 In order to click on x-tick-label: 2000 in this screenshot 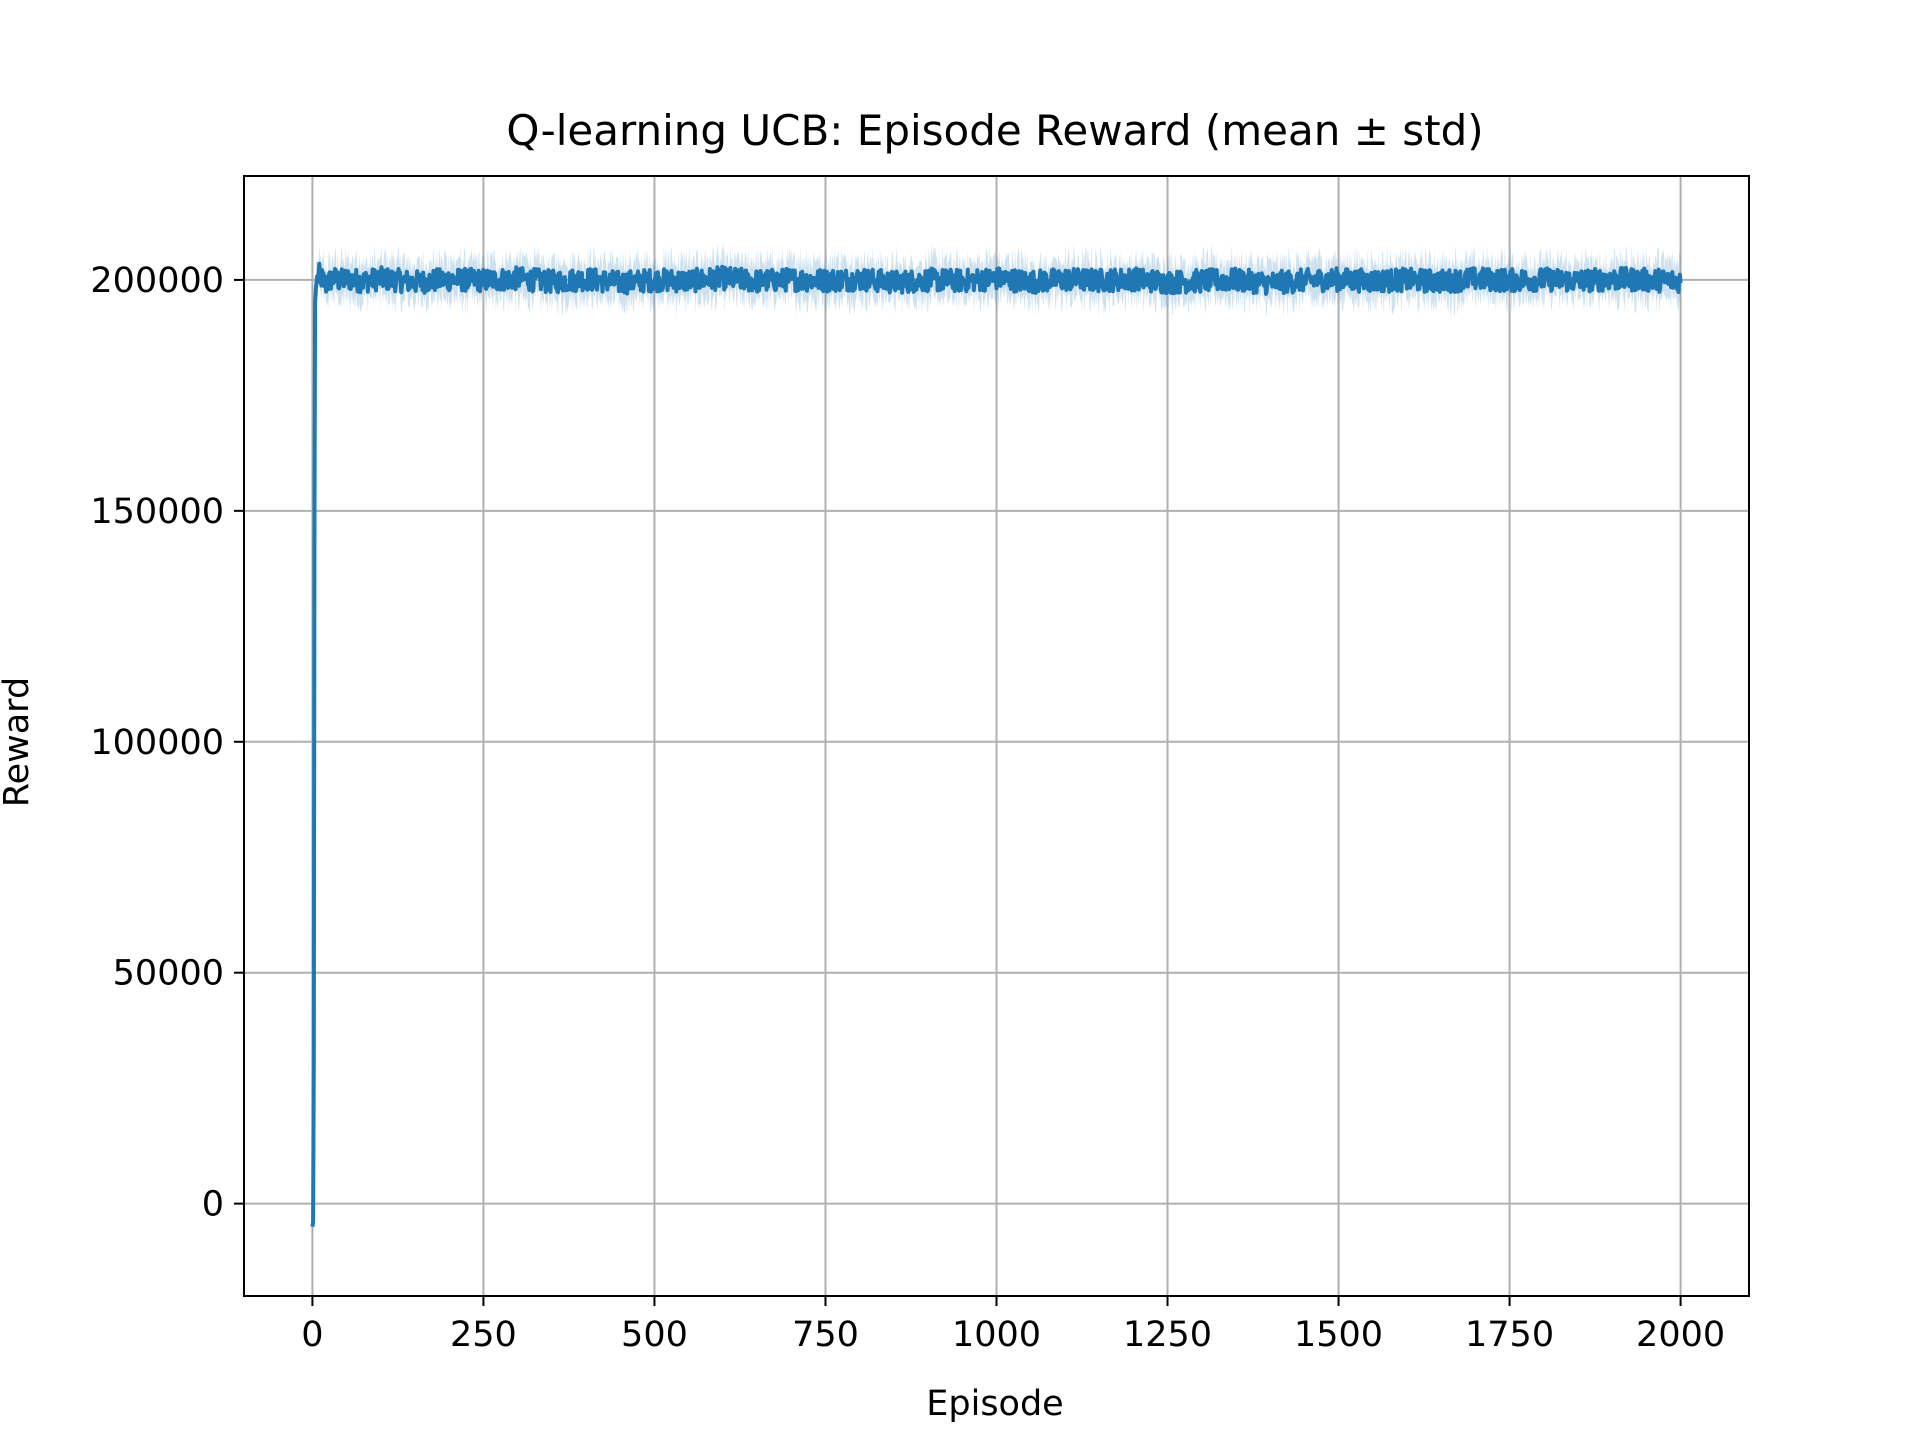, I will do `click(1680, 1335)`.